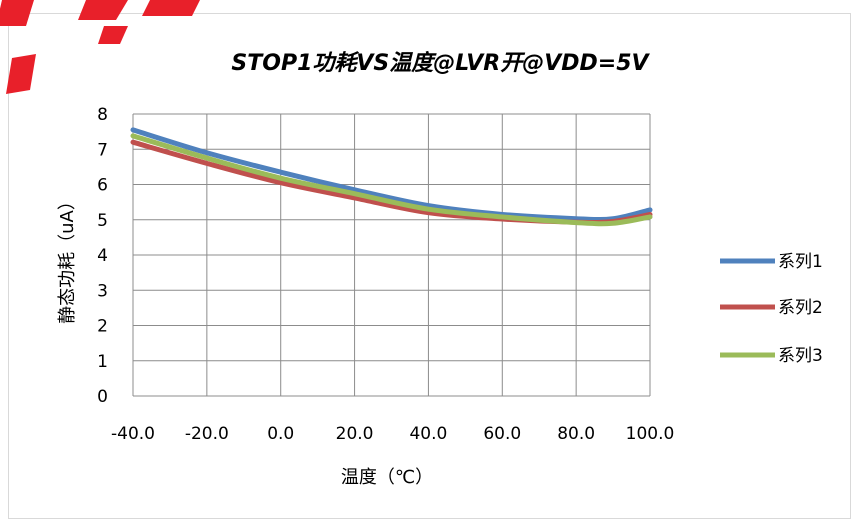 The image size is (859, 523). I want to click on y-tick-label-7: 7, so click(102, 150).